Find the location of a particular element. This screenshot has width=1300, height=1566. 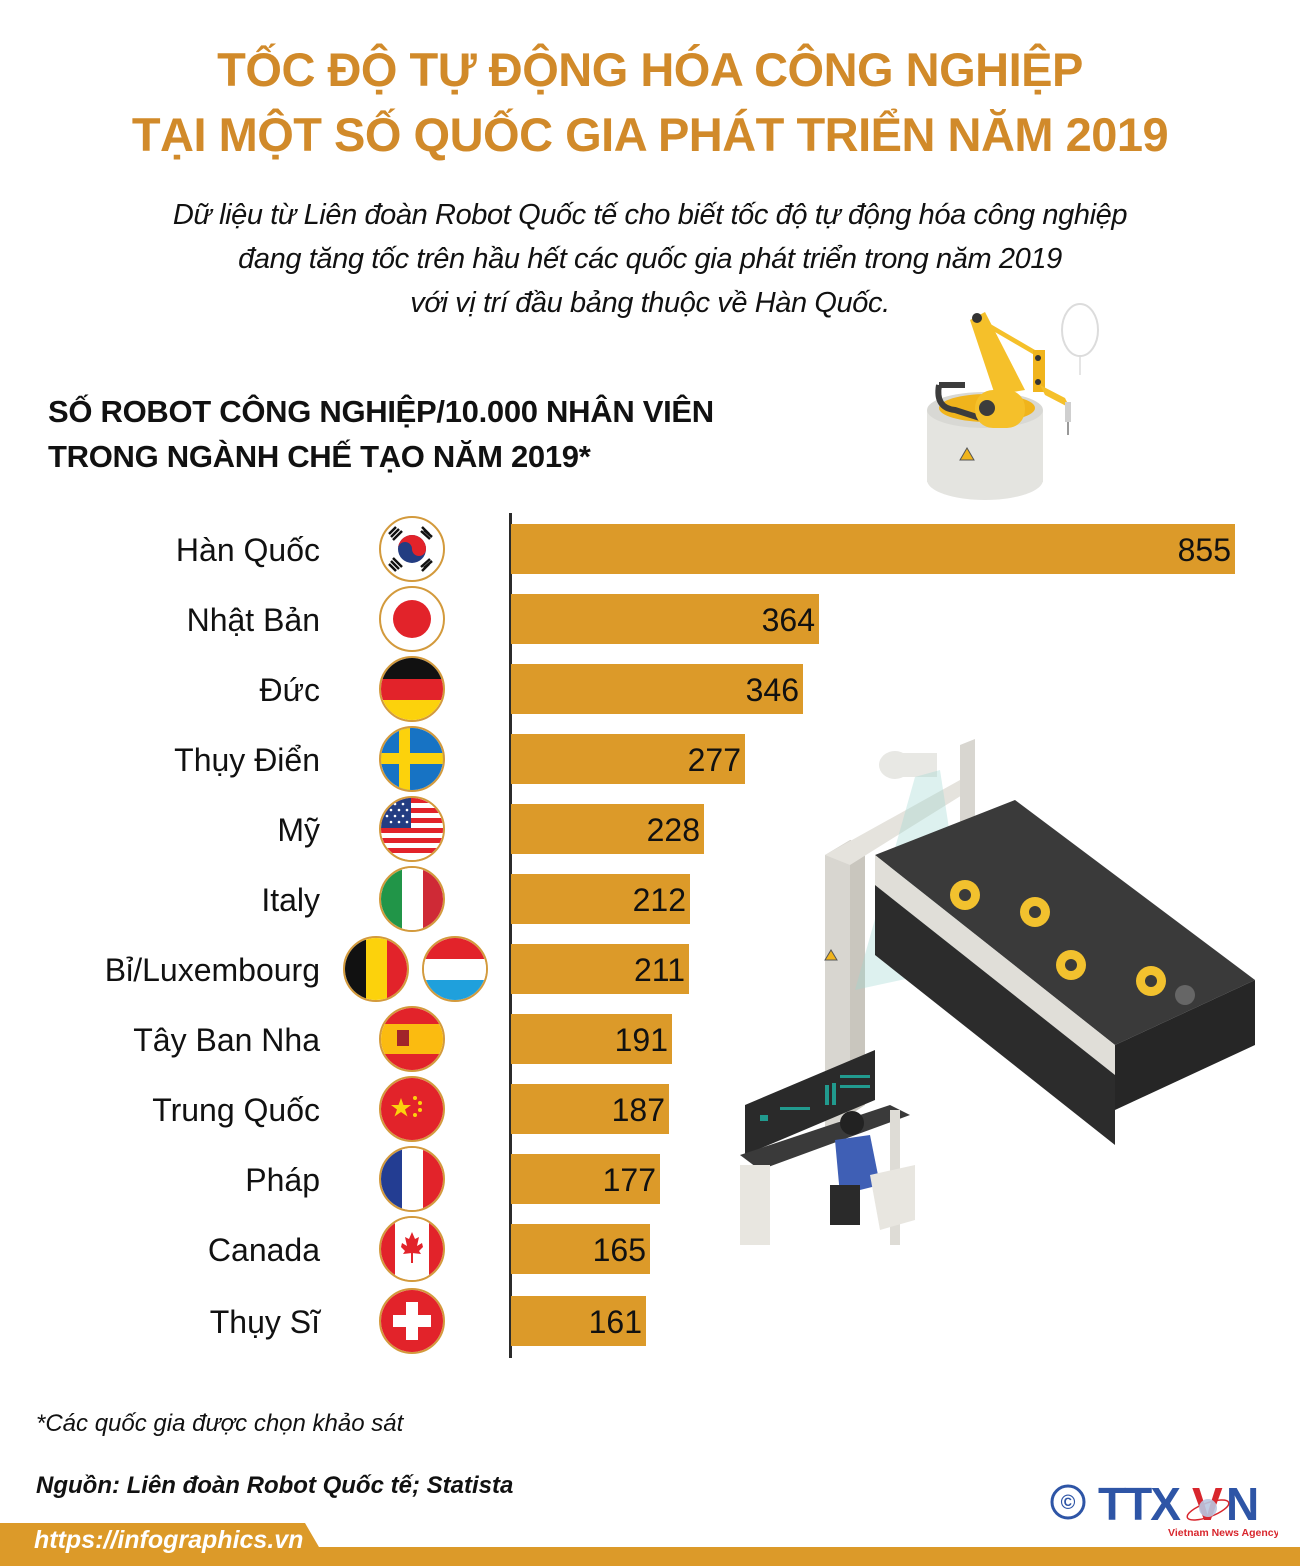

country-label: Hàn Quốc is located at coordinates (247, 550).